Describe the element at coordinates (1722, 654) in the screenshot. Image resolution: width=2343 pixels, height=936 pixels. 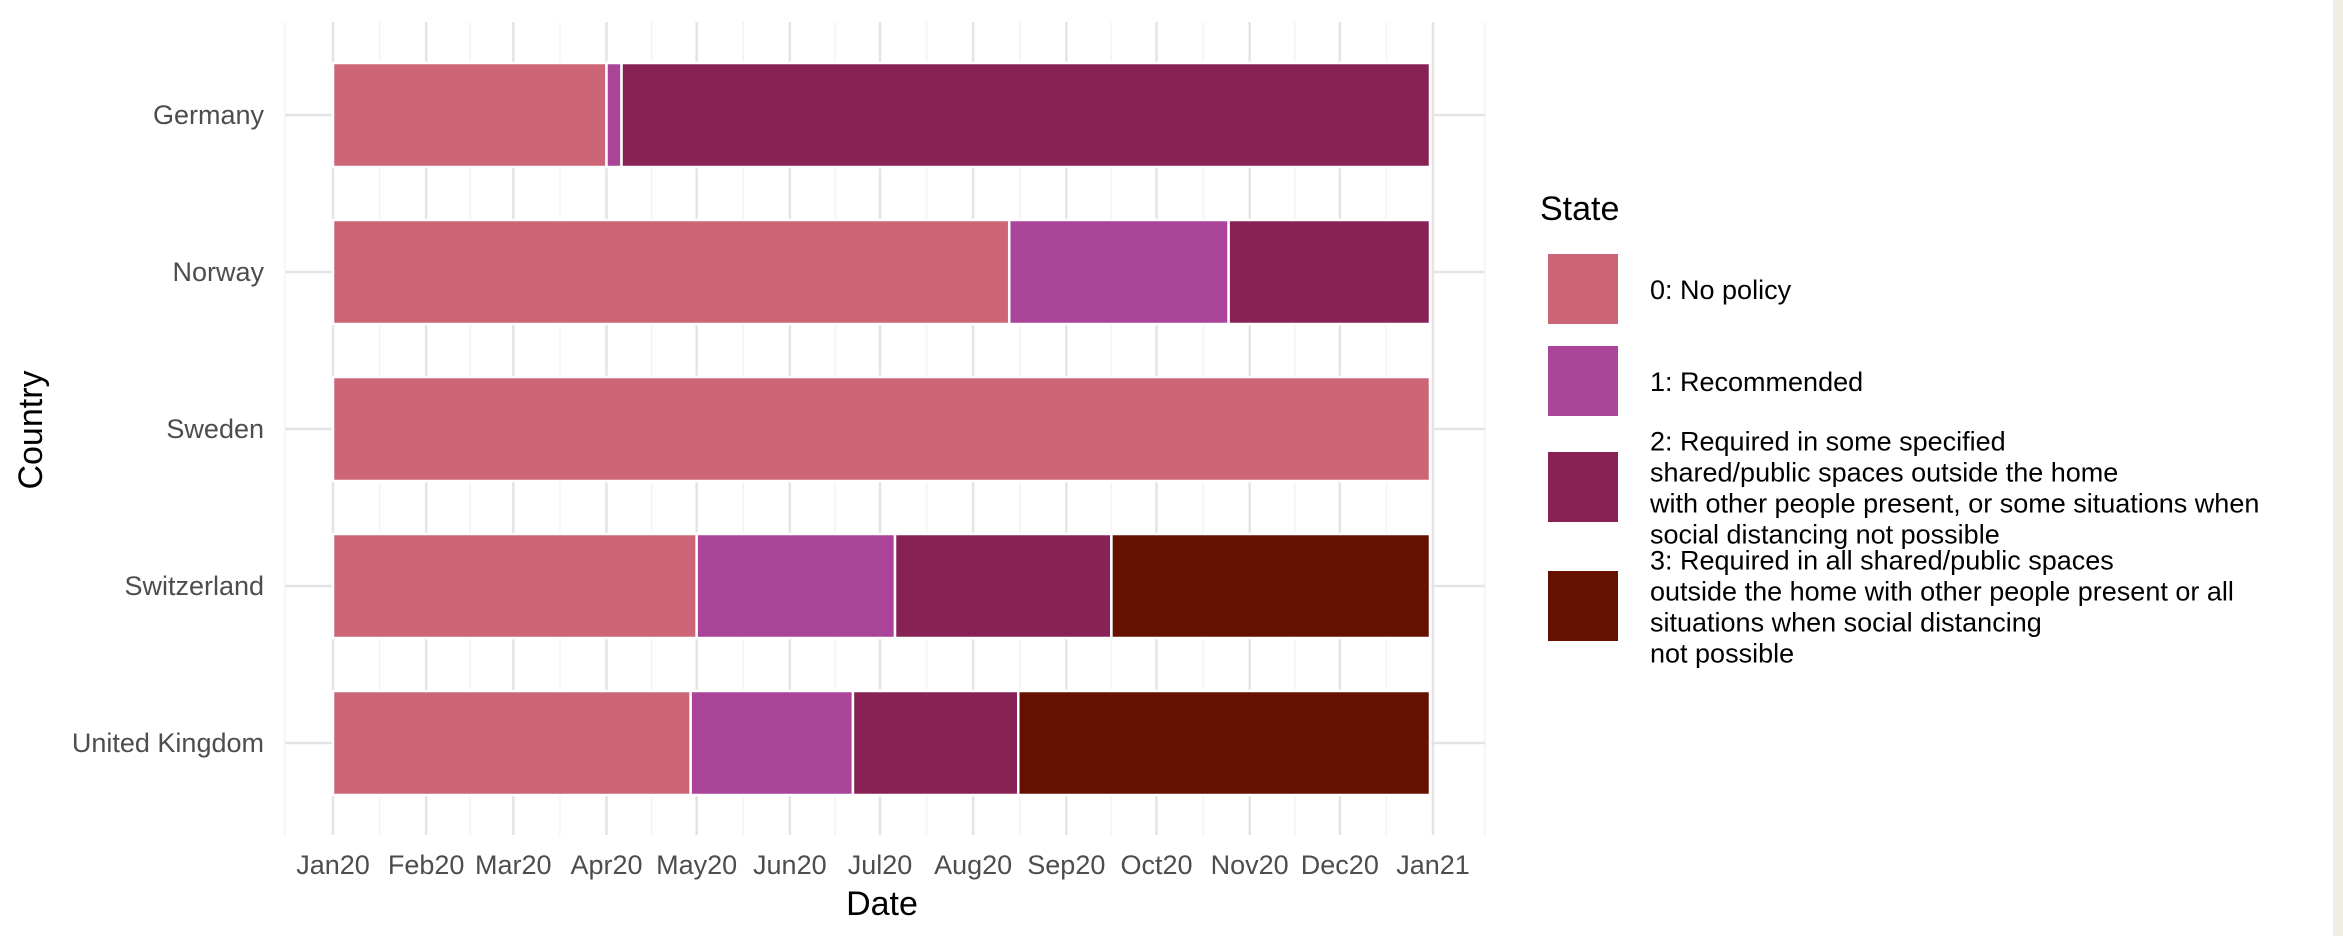
I see `legend-label-state-3-line-4: not possible` at that location.